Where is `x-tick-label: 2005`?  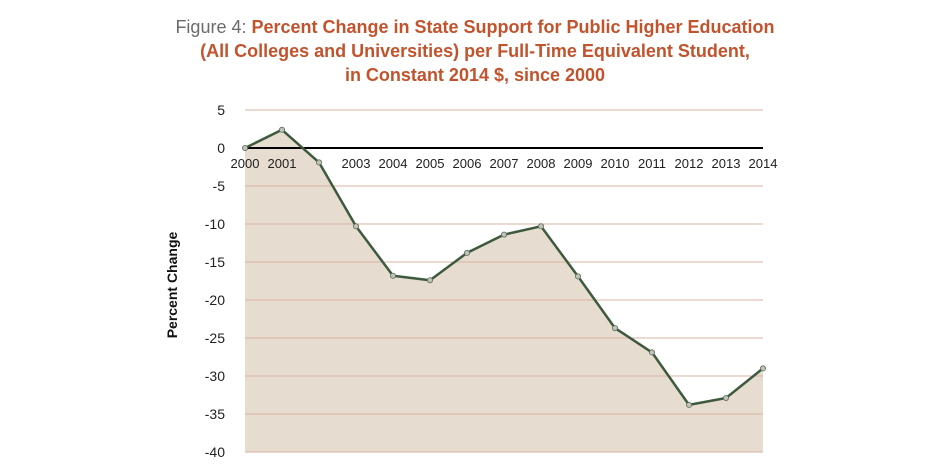
x-tick-label: 2005 is located at coordinates (430, 163).